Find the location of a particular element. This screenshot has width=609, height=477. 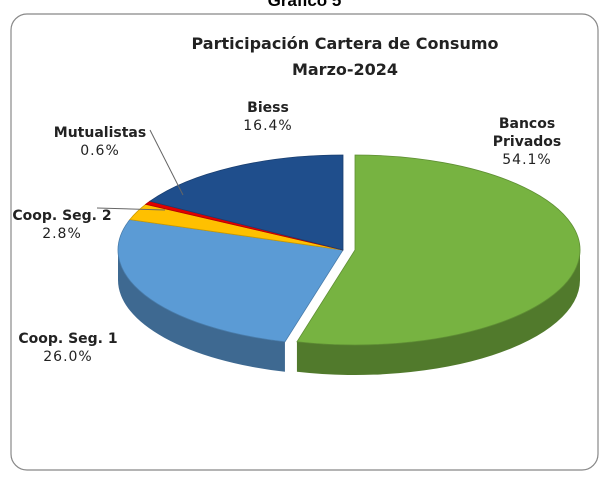

data-label: Bancos Privados 54.1% is located at coordinates (527, 142).